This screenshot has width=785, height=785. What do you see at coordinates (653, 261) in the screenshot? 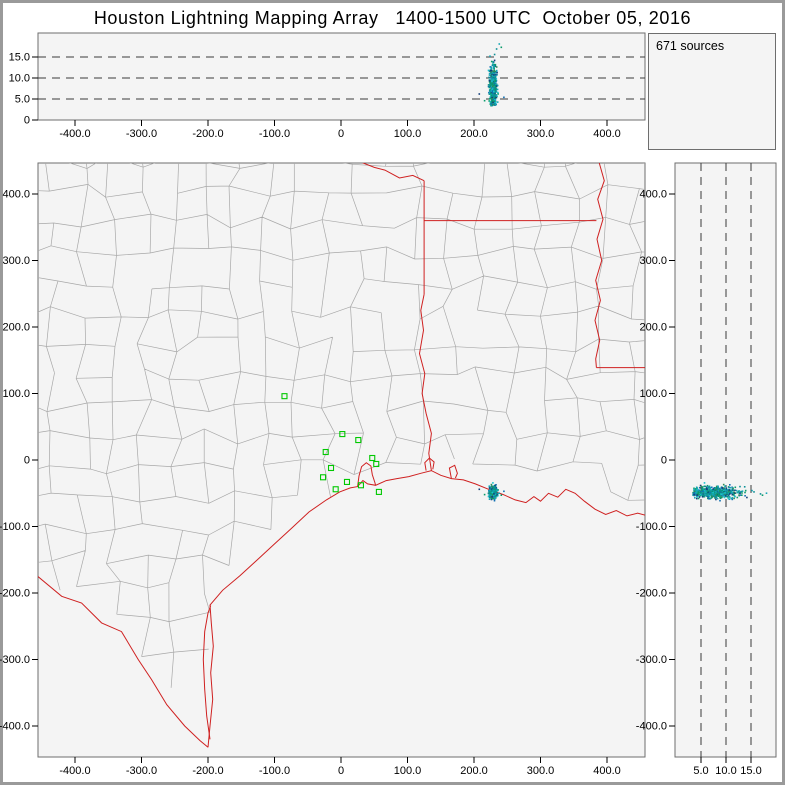
I see `tick-label: 300.0` at bounding box center [653, 261].